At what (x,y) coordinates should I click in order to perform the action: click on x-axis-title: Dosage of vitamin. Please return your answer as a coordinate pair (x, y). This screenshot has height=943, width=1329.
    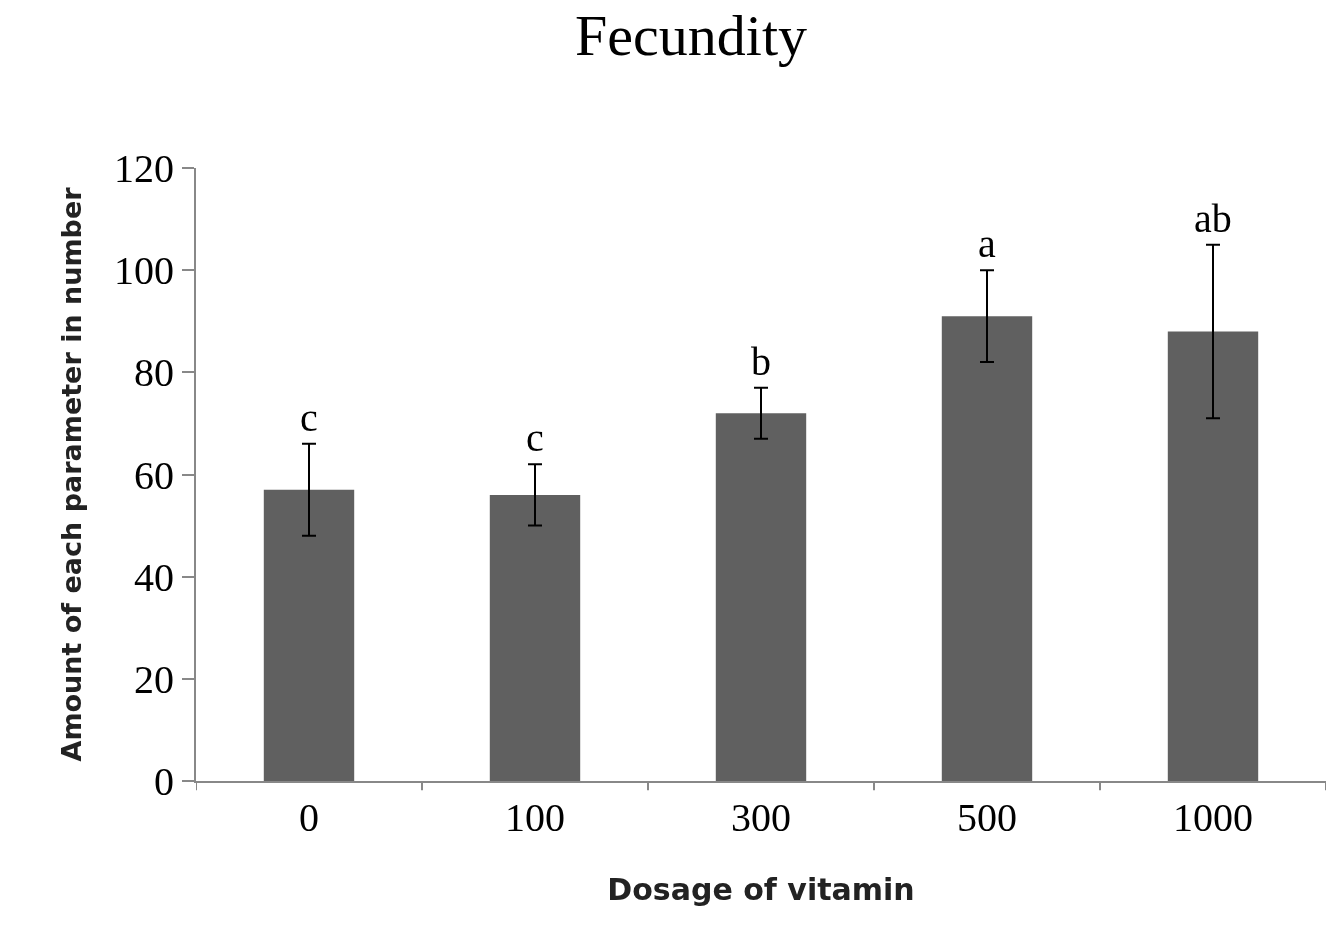
    Looking at the image, I should click on (761, 889).